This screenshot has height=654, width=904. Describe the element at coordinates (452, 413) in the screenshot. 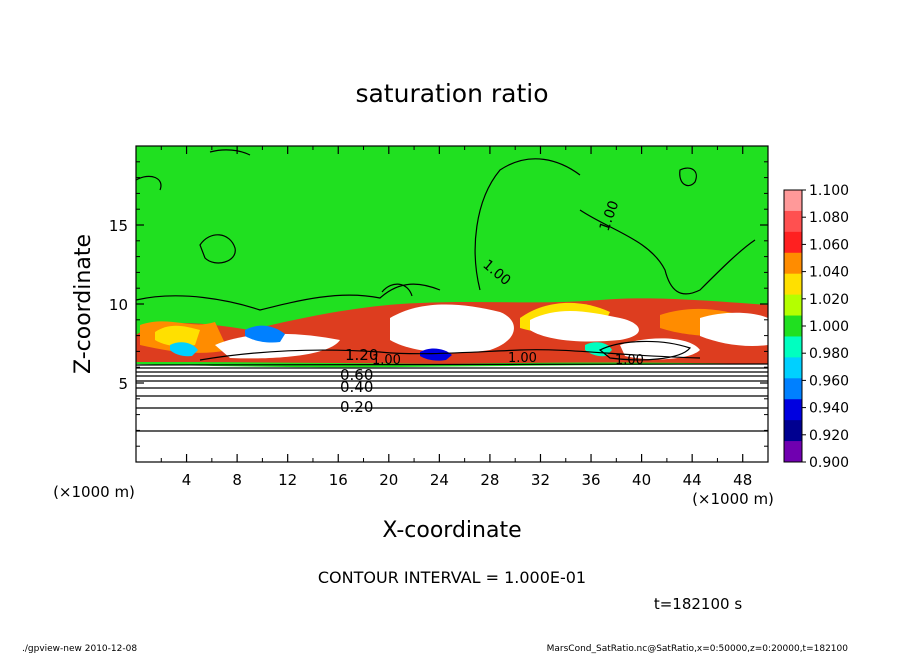

I see `subsaturated-region` at that location.